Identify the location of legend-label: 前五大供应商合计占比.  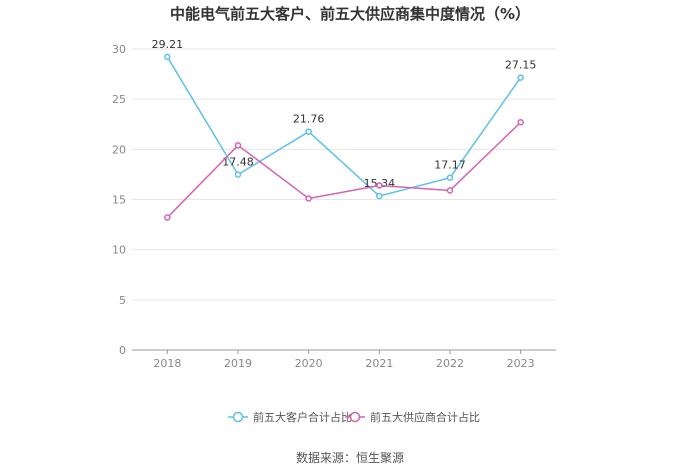
(425, 417).